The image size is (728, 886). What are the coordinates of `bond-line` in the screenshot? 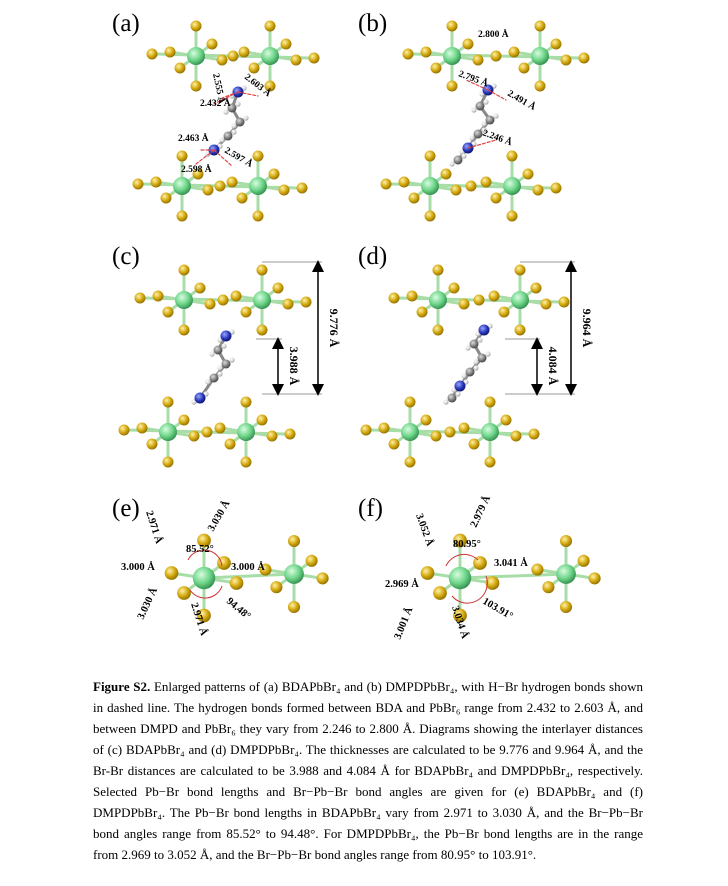 It's located at (477, 85).